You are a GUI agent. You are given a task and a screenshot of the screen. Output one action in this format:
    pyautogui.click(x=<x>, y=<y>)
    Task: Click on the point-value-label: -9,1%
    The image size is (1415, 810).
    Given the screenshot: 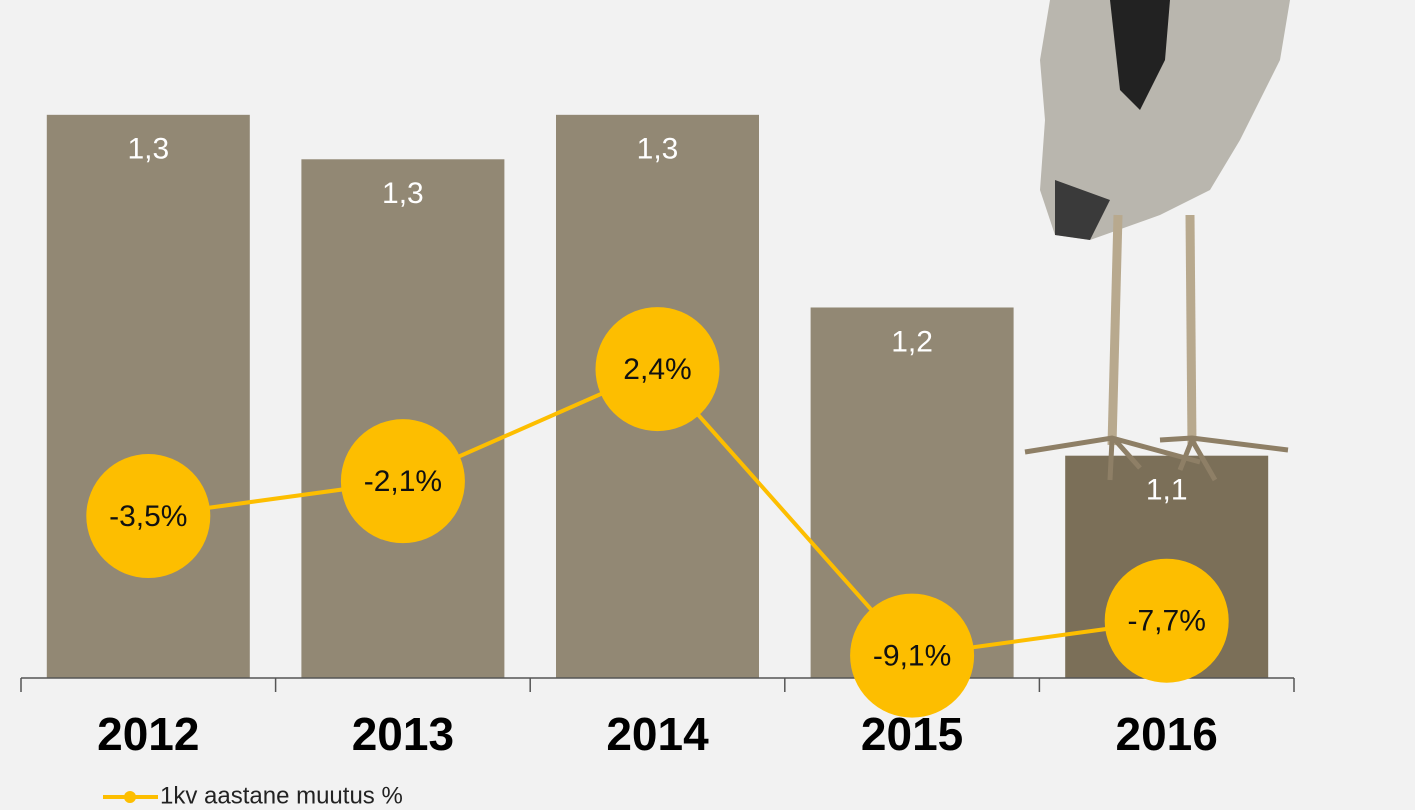 What is the action you would take?
    pyautogui.click(x=912, y=655)
    